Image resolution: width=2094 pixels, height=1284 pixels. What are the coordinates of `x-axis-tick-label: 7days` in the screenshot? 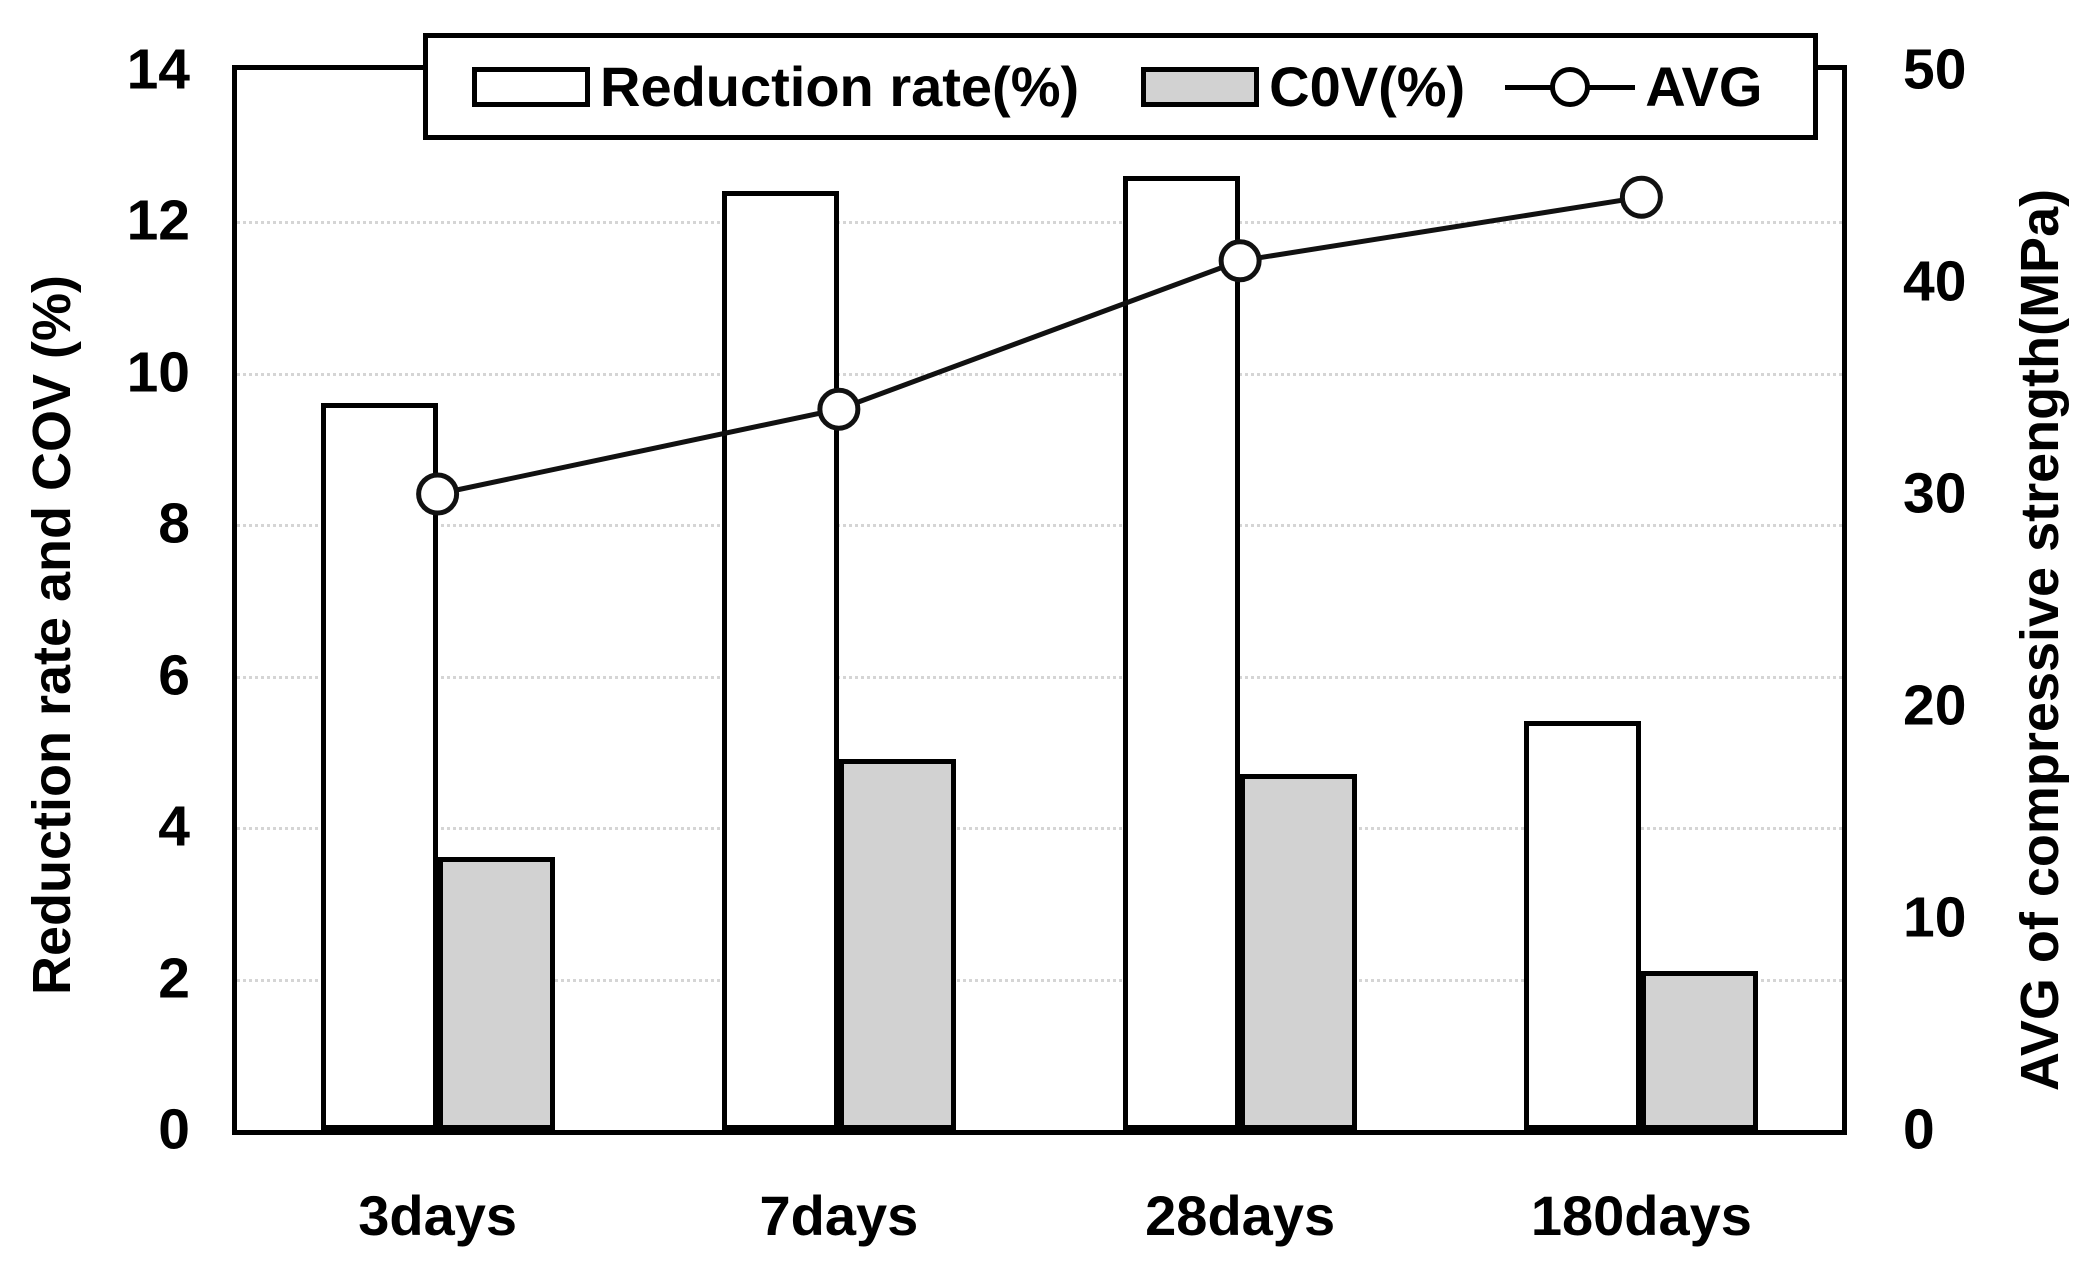 It's located at (839, 1215).